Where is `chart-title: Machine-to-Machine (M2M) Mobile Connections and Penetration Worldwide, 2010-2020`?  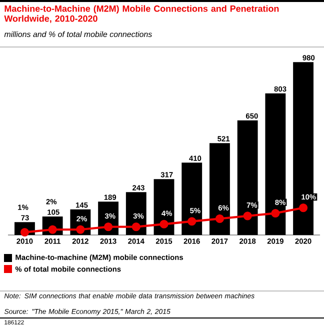 chart-title: Machine-to-Machine (M2M) Mobile Connections and Penetration Worldwide, 2010-2020 is located at coordinates (141, 14).